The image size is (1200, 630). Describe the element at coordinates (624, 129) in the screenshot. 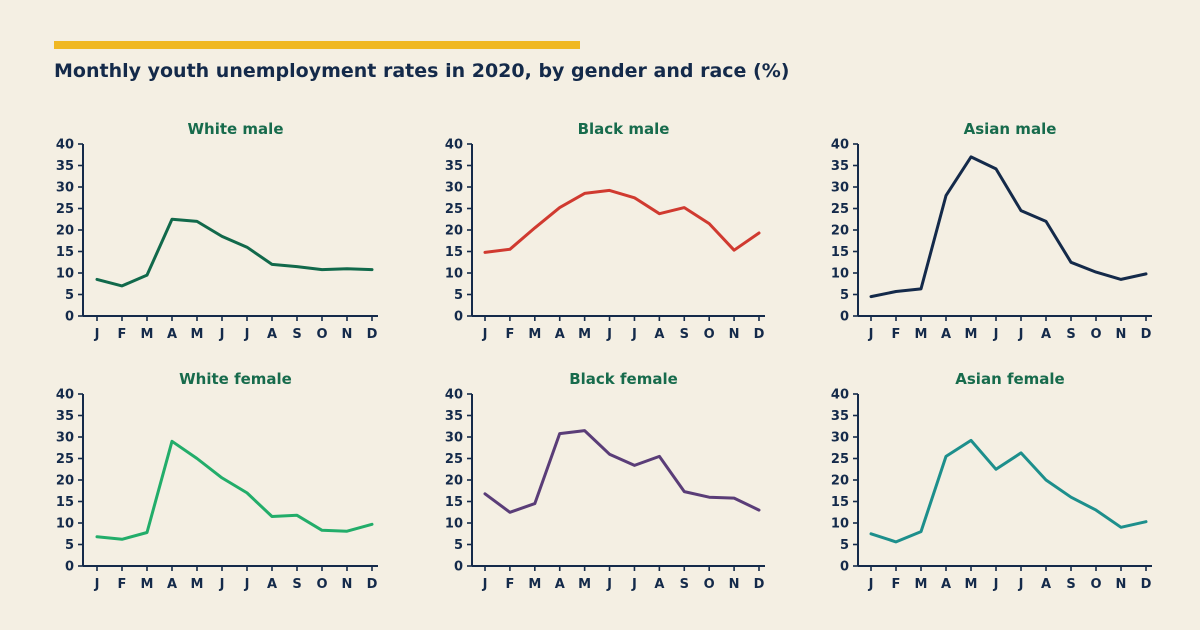

I see `chart-title-black-male: Black male` at that location.